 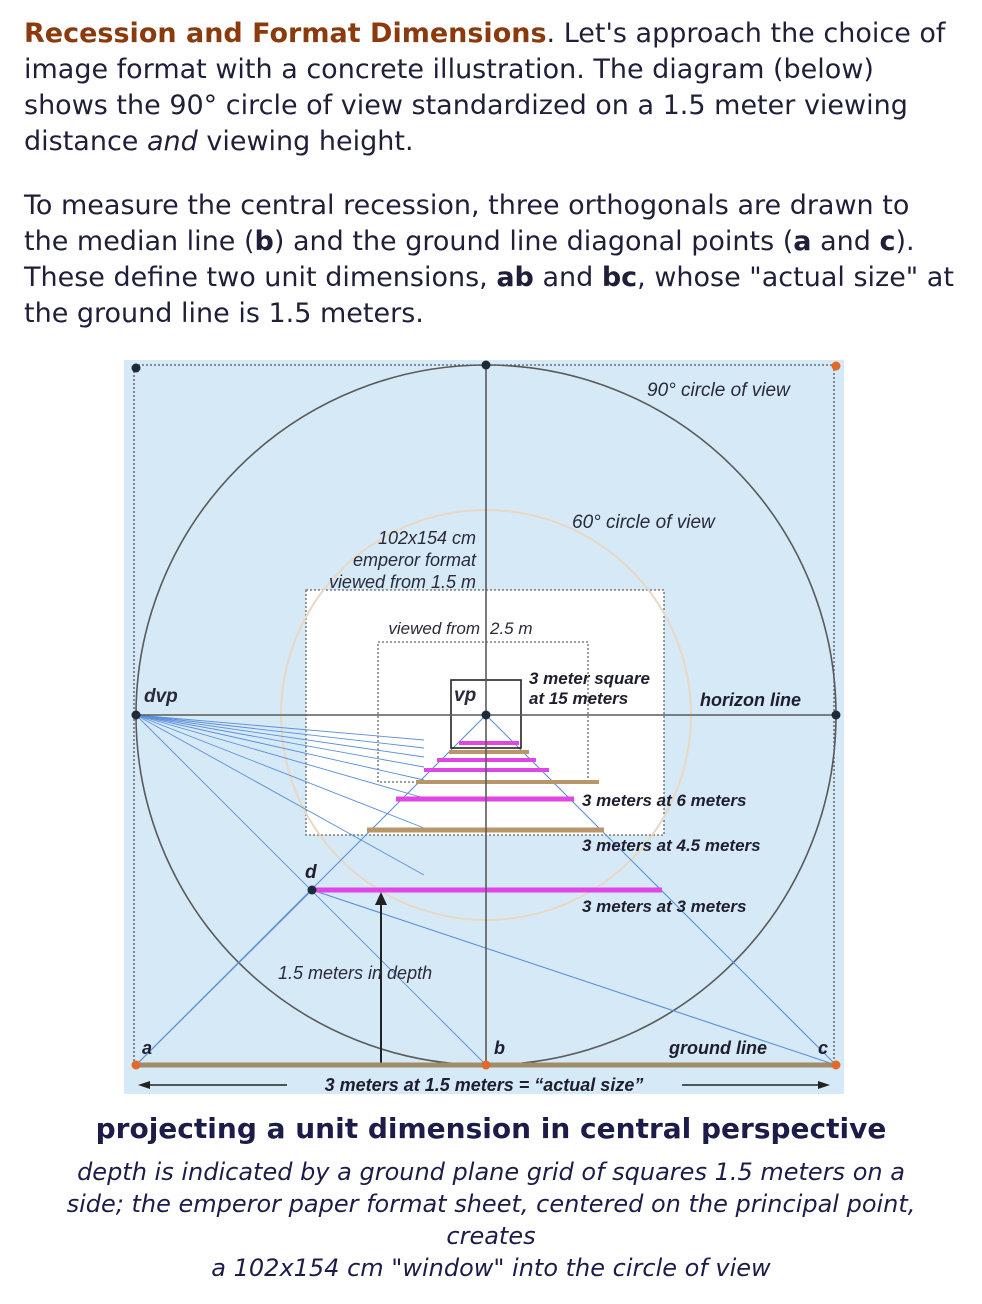 I want to click on arrow-left, so click(x=144, y=1085).